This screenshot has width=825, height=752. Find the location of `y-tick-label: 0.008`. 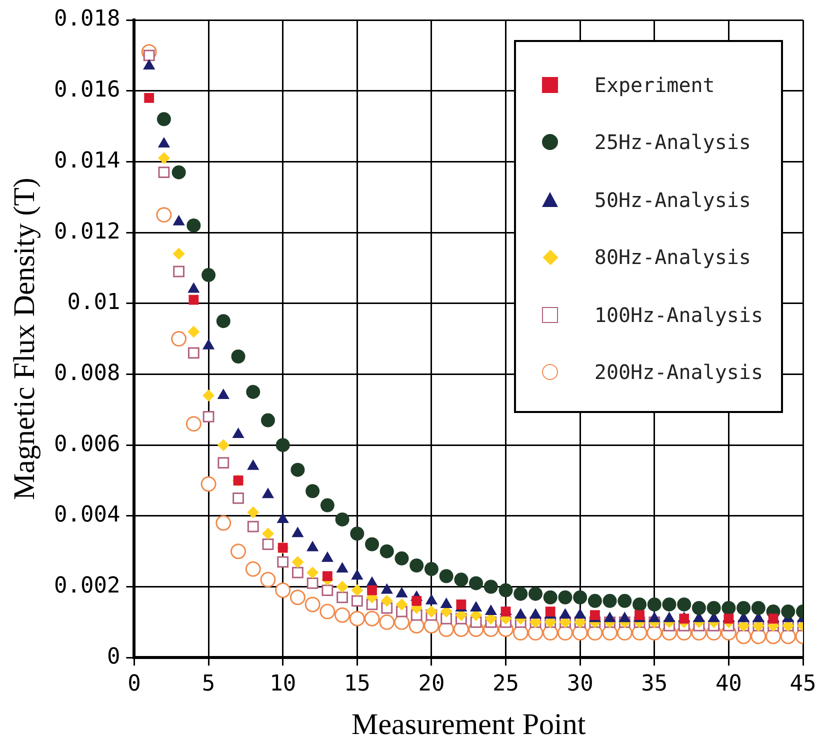

y-tick-label: 0.008 is located at coordinates (87, 373).